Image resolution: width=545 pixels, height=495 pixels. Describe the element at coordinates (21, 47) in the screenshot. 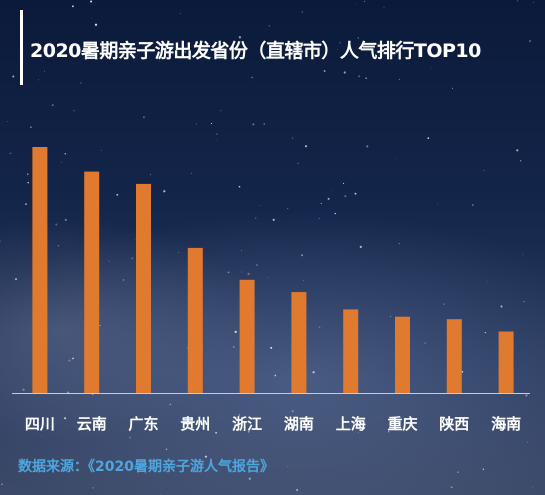

I see `title-accent-bar` at that location.